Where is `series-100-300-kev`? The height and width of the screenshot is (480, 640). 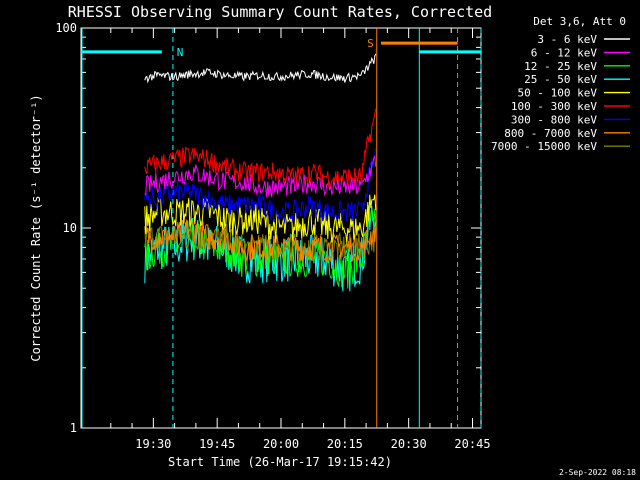 series-100-300-kev is located at coordinates (260, 148).